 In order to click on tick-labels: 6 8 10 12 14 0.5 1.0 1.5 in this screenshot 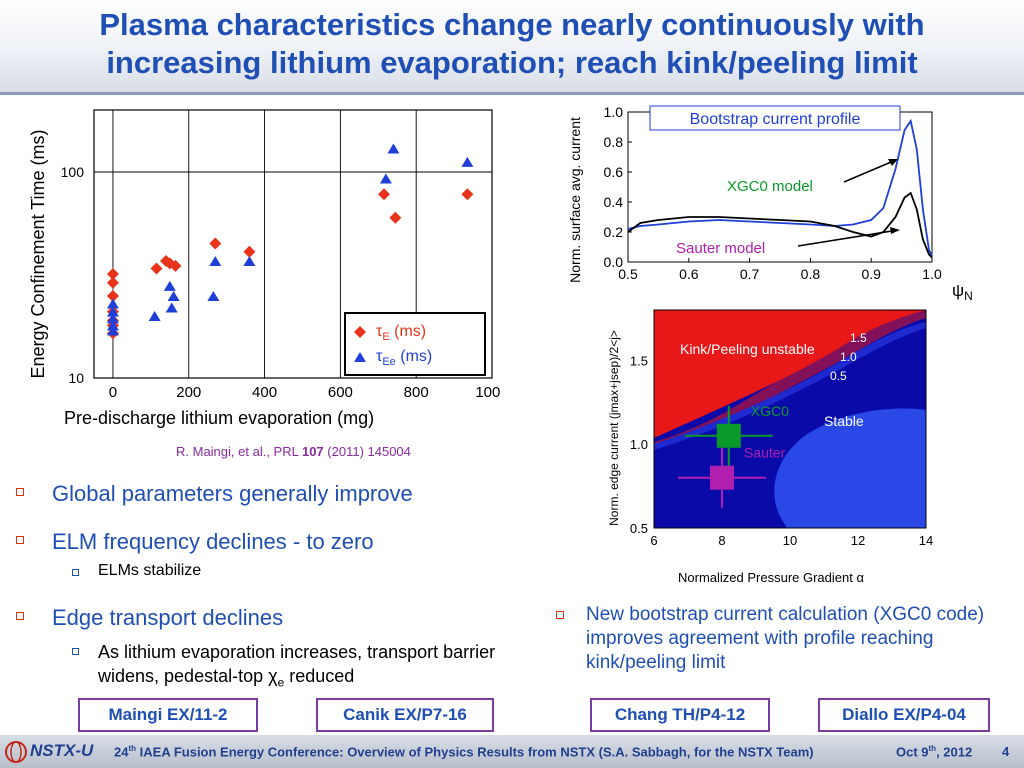, I will do `click(781, 450)`.